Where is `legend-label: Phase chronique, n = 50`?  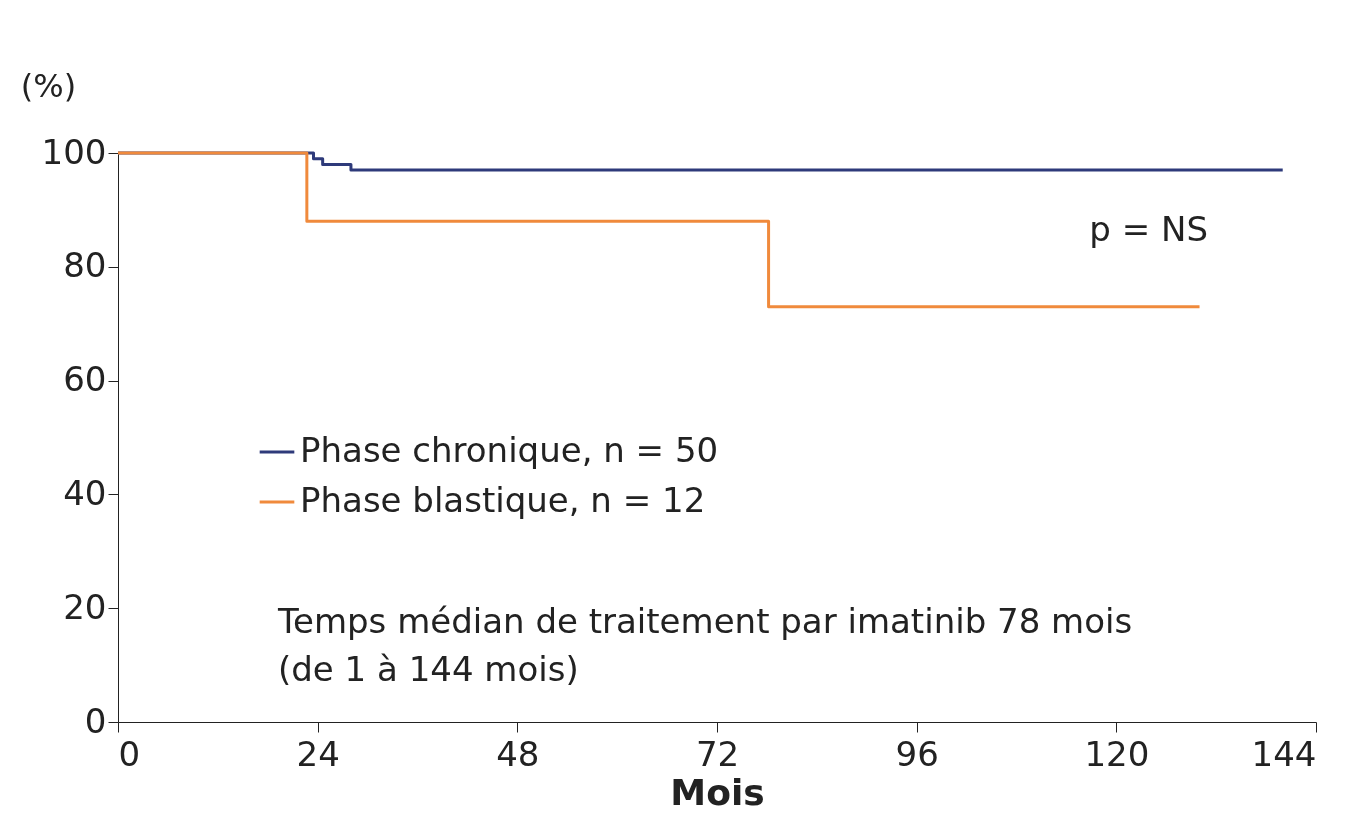
legend-label: Phase chronique, n = 50 is located at coordinates (509, 450).